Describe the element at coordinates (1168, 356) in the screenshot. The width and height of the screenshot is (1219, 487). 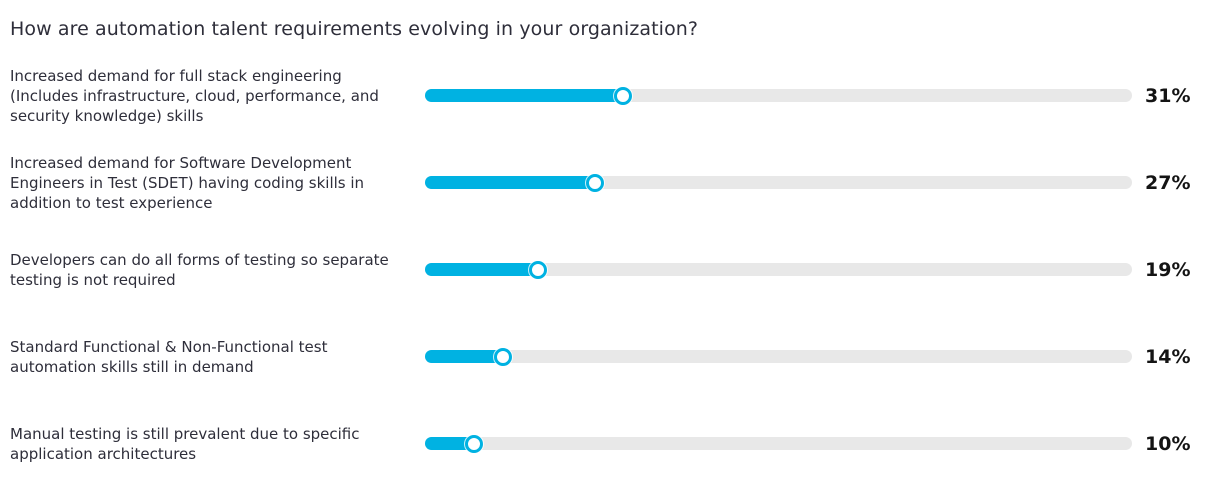
I see `value-label: 14%` at that location.